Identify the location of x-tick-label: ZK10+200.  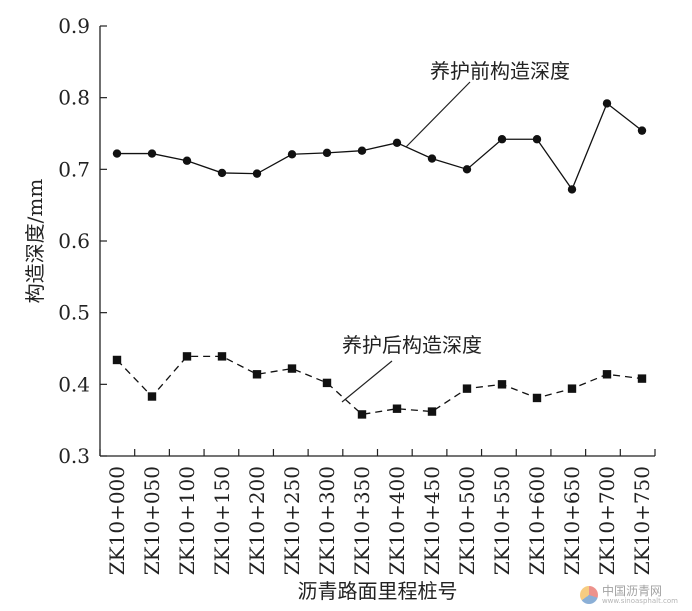
(257, 520).